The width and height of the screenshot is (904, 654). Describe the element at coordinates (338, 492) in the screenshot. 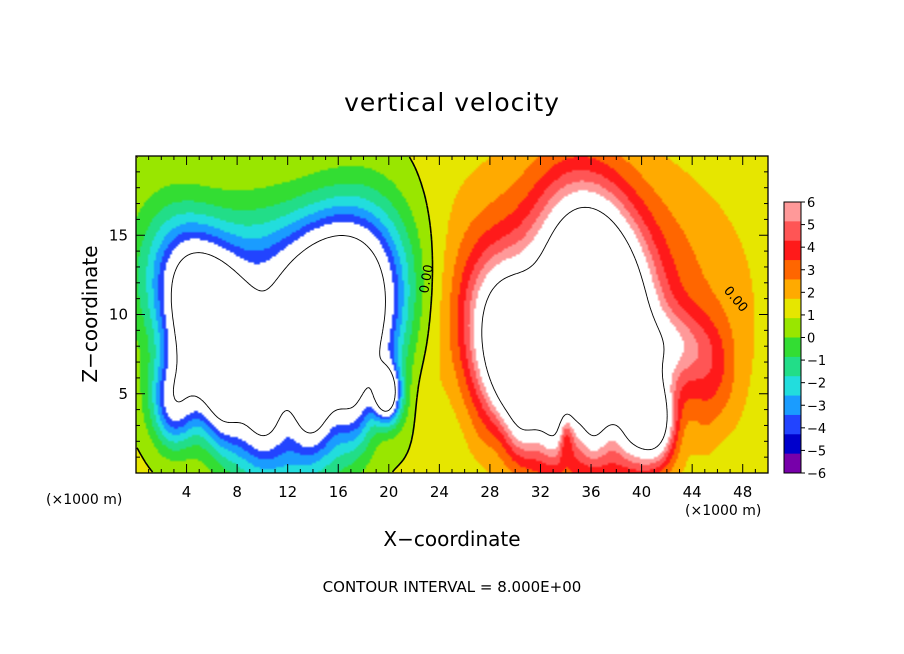

I see `x-tick-label: 16` at that location.